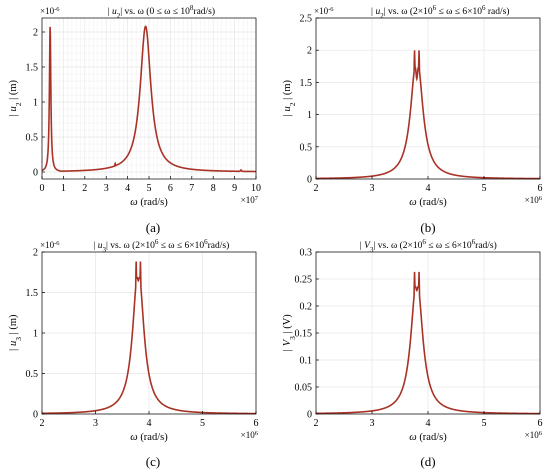 This screenshot has height=472, width=550. I want to click on caption-d: (d), so click(427, 461).